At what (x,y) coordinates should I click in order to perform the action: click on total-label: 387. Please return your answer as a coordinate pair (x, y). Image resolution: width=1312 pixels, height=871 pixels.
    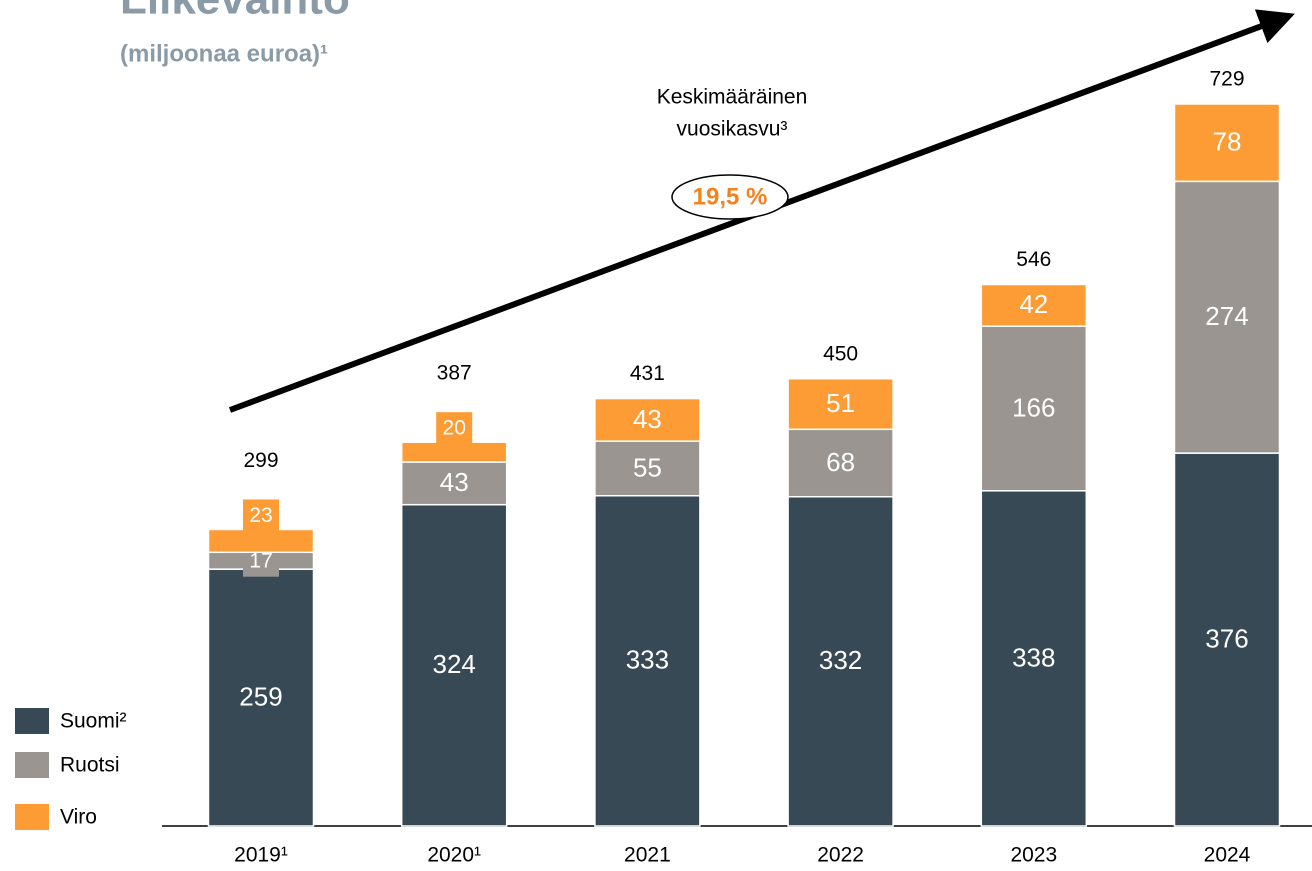
    Looking at the image, I should click on (454, 373).